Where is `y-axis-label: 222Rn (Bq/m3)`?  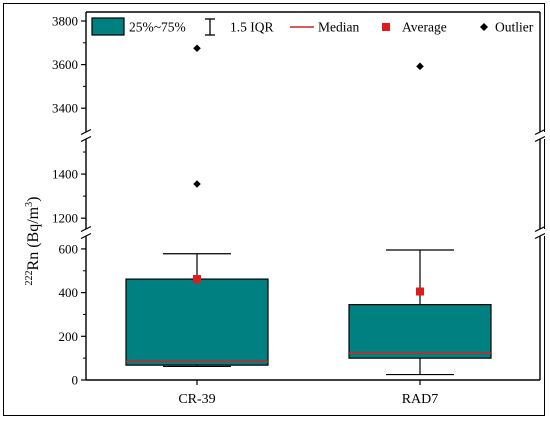 y-axis-label: 222Rn (Bq/m3) is located at coordinates (33, 241).